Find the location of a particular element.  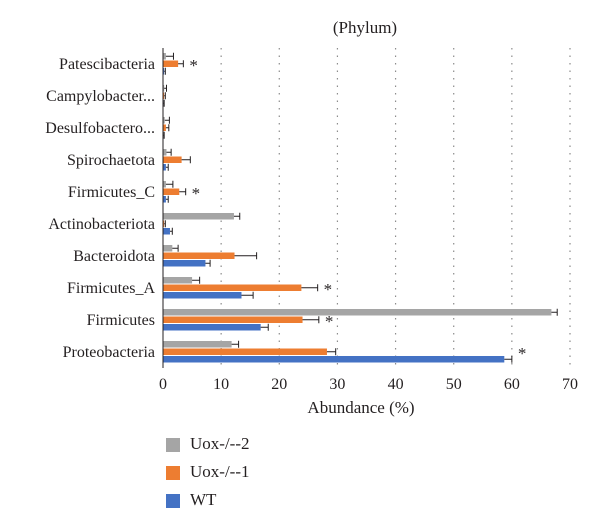

category-label-firmicutes-c: Firmicutes_C is located at coordinates (111, 192).